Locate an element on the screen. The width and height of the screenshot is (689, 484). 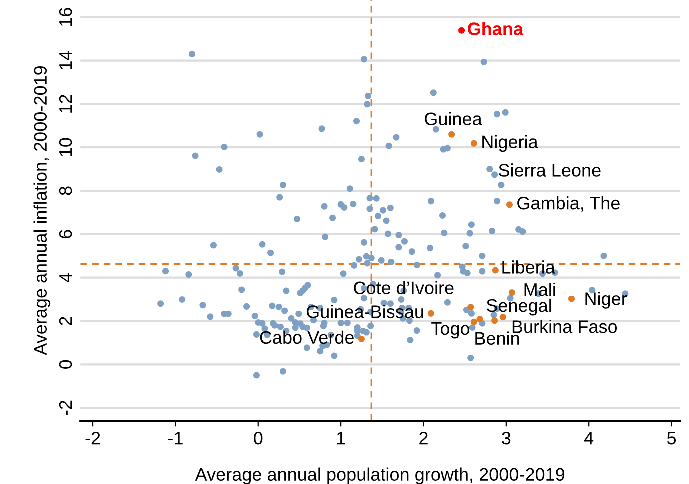
y-tick-label: 6 is located at coordinates (65, 234).